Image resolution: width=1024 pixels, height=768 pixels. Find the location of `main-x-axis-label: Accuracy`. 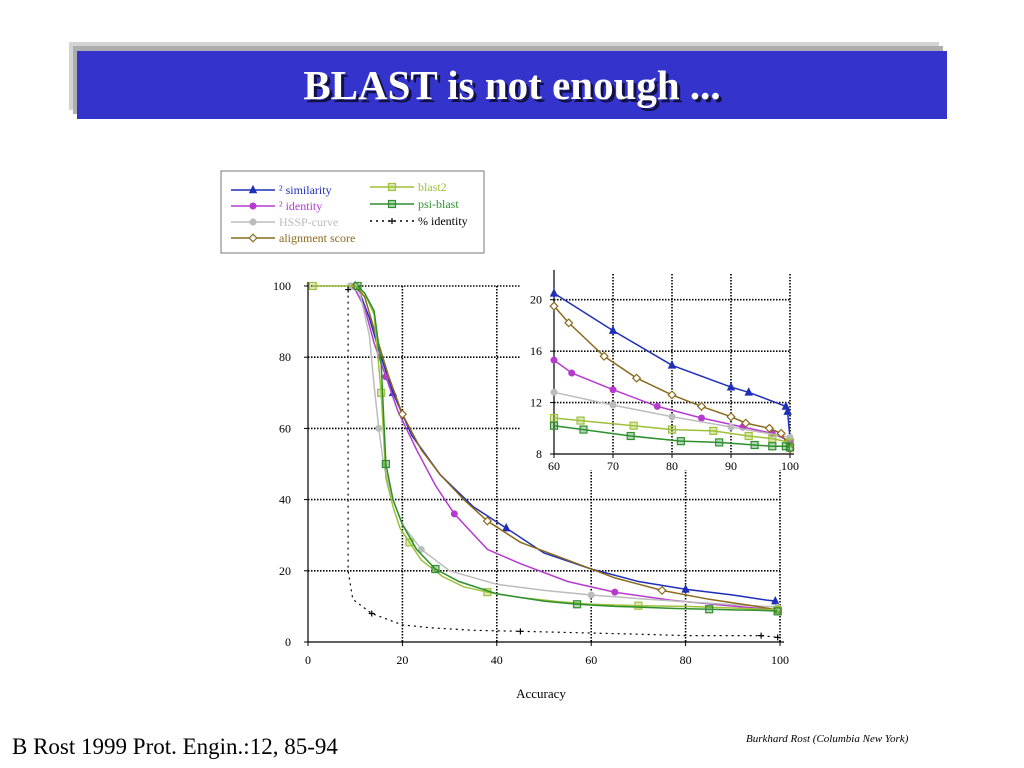

main-x-axis-label: Accuracy is located at coordinates (541, 693).